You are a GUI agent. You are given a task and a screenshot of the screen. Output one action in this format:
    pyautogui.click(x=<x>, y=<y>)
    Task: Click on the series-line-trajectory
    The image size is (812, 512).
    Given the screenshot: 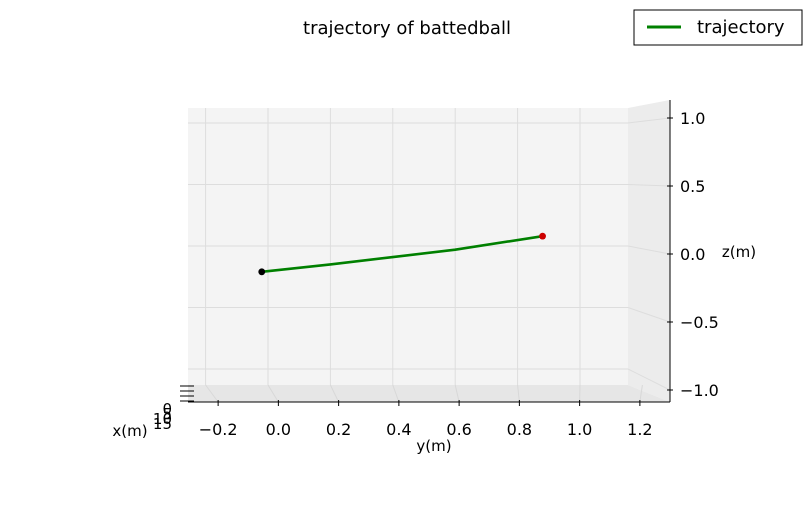 What is the action you would take?
    pyautogui.click(x=402, y=254)
    